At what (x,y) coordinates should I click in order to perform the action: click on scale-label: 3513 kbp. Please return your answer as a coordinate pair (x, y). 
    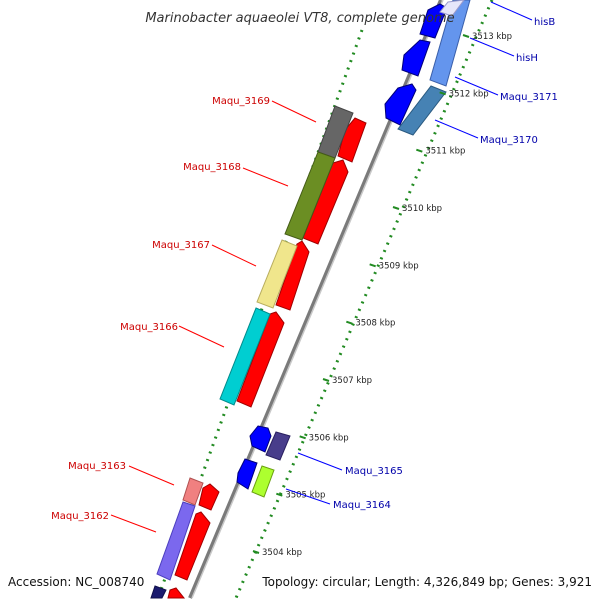
    Looking at the image, I should click on (492, 37).